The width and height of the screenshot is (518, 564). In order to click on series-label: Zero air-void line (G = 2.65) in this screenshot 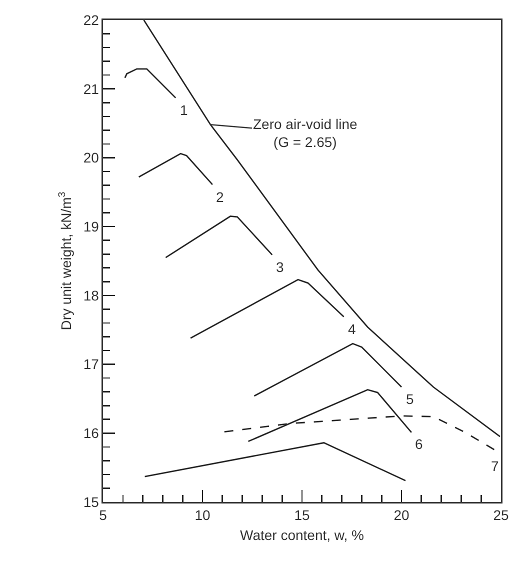, I will do `click(305, 133)`.